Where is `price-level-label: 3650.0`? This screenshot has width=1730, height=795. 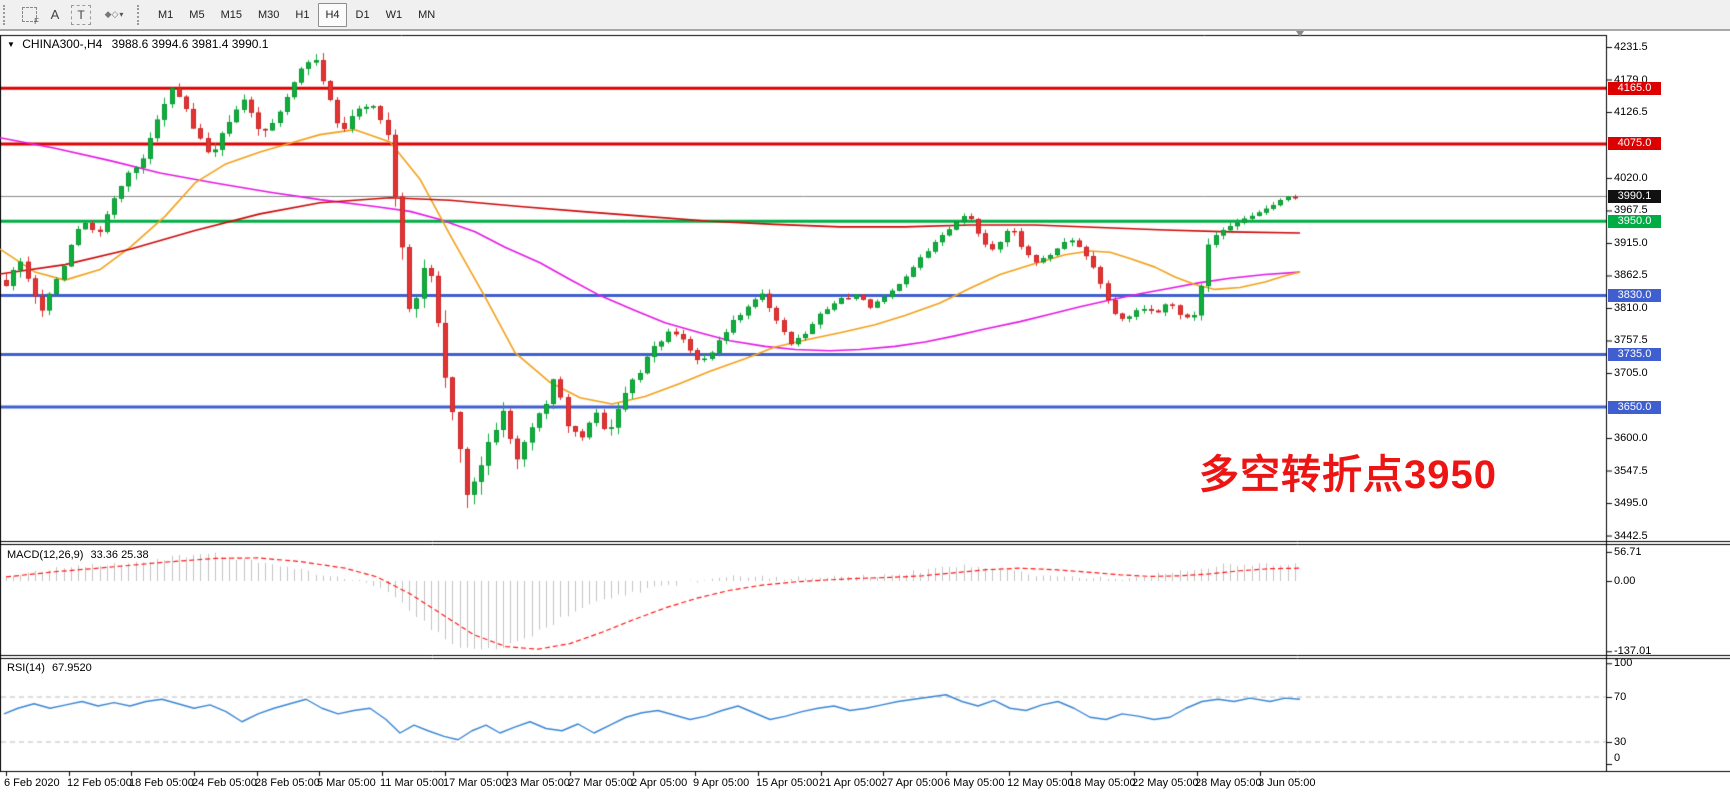
price-level-label: 3650.0 is located at coordinates (1634, 407).